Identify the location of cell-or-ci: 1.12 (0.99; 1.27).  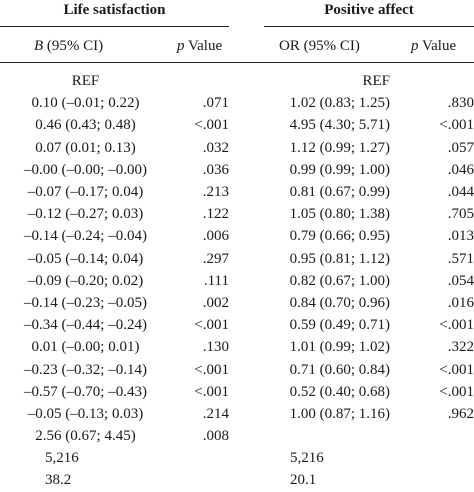
(339, 147).